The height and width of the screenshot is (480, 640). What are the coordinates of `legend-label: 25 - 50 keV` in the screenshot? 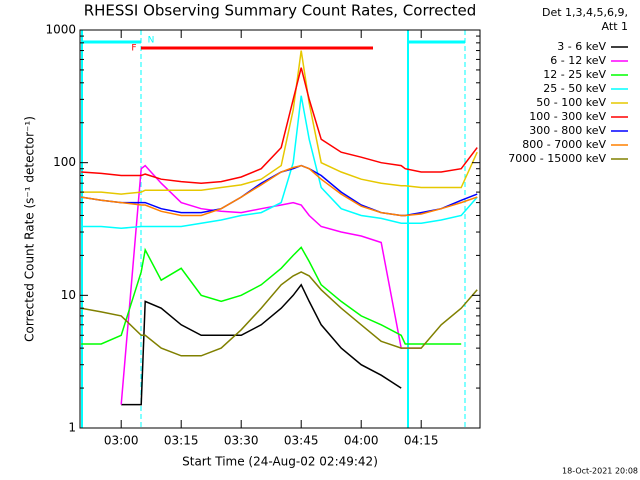 It's located at (574, 88).